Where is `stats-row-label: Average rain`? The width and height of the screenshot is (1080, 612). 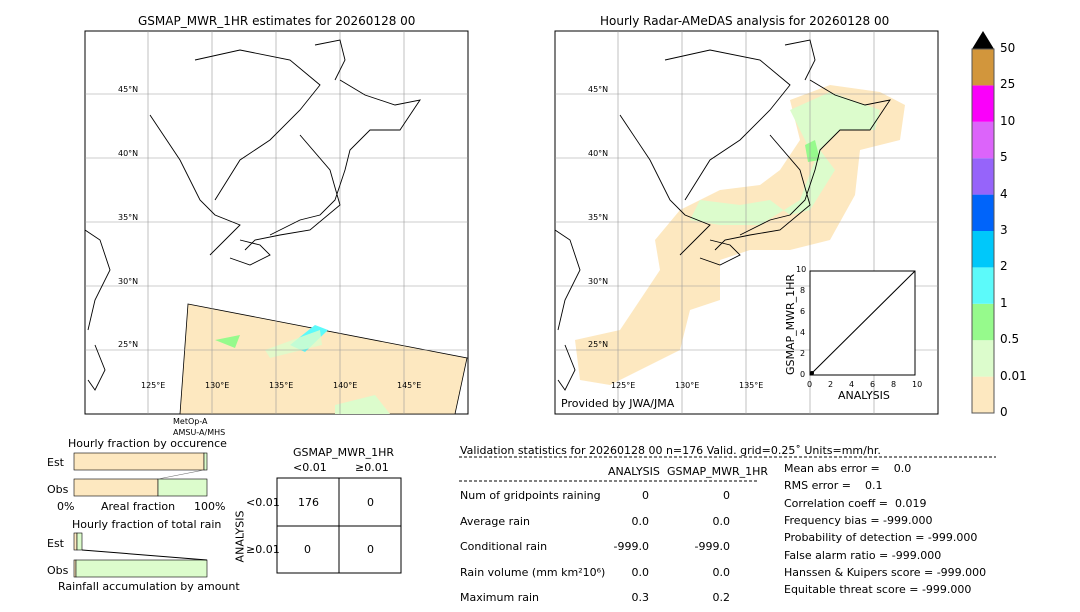 stats-row-label: Average rain is located at coordinates (495, 521).